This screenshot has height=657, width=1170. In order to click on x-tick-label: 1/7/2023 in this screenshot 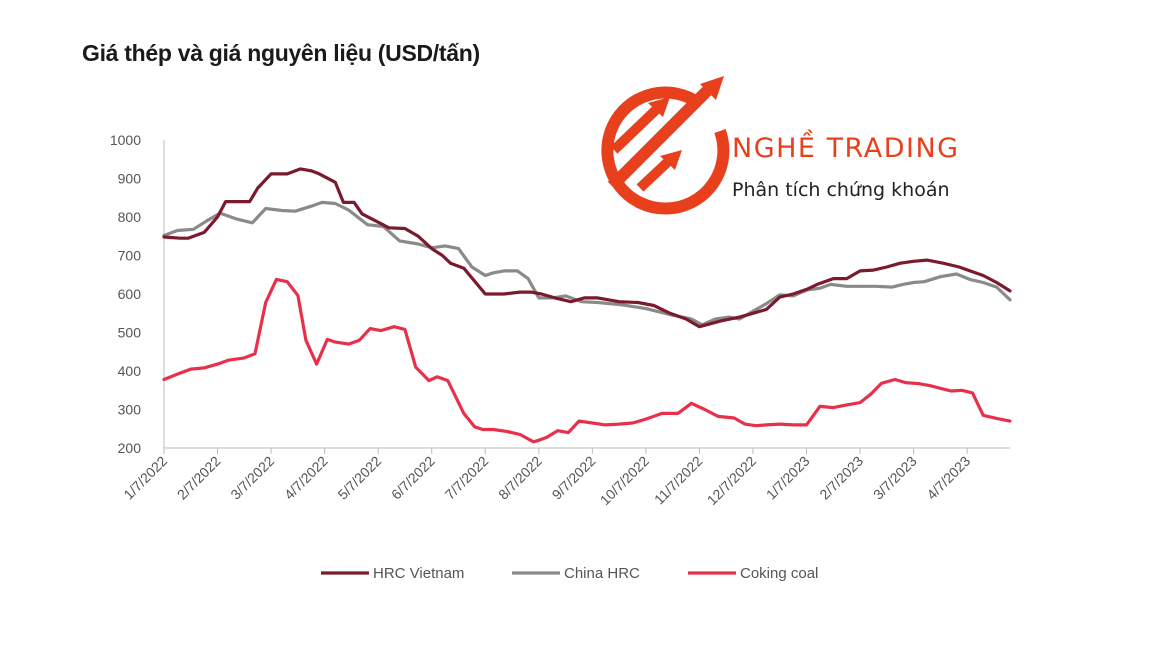, I will do `click(788, 478)`.